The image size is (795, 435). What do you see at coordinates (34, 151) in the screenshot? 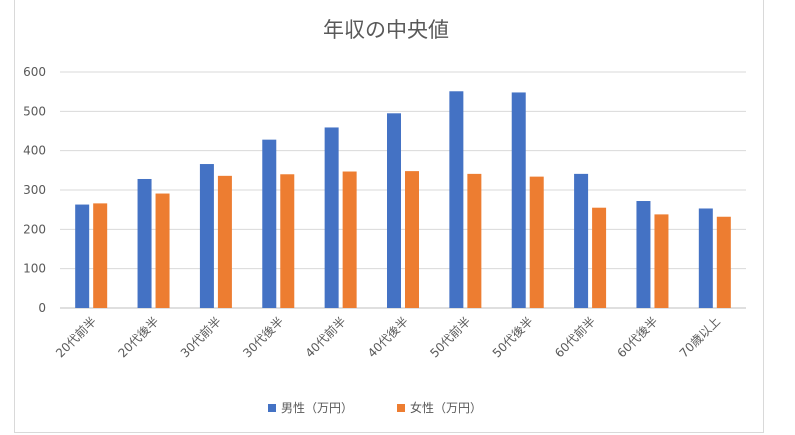
I see `y-tick-label: 400` at bounding box center [34, 151].